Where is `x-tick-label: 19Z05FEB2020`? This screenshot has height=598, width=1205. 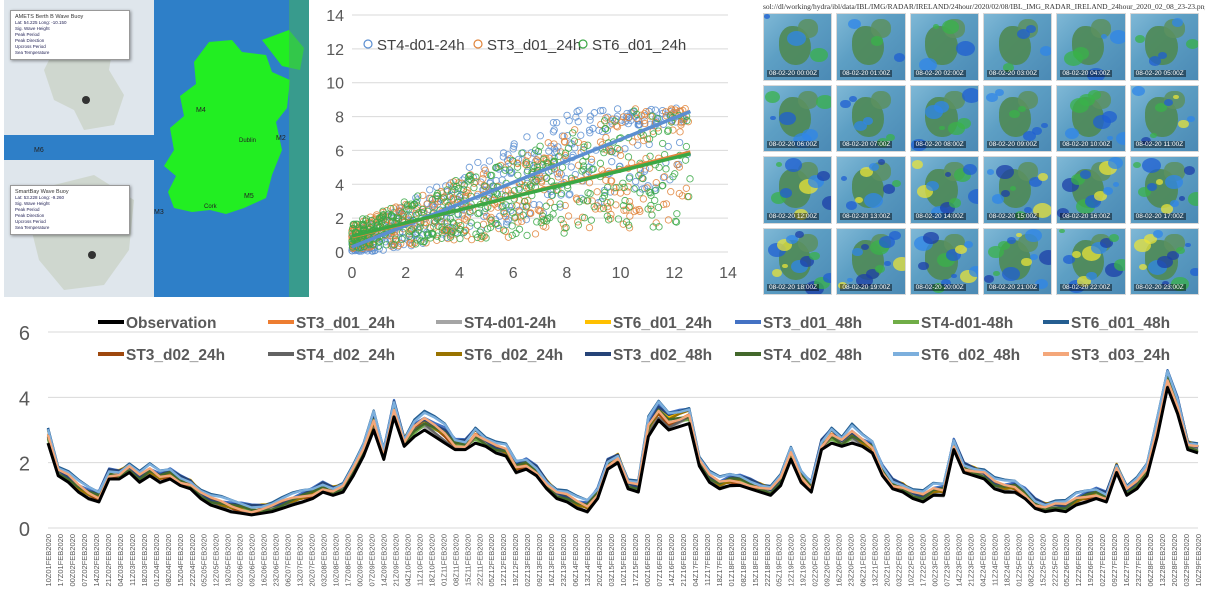
x-tick-label: 19Z05FEB2020 is located at coordinates (228, 560).